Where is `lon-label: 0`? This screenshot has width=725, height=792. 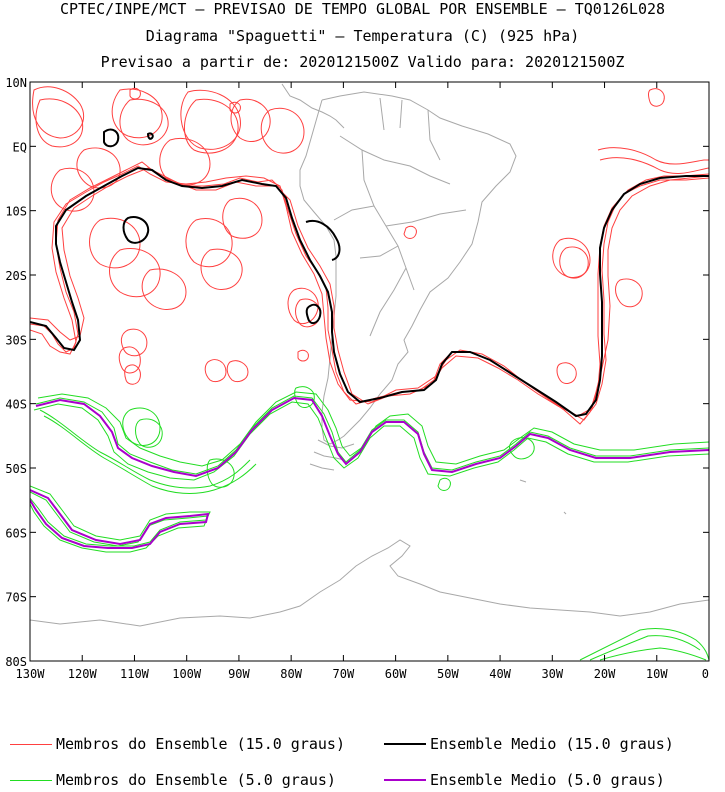
lon-label: 0 is located at coordinates (705, 674).